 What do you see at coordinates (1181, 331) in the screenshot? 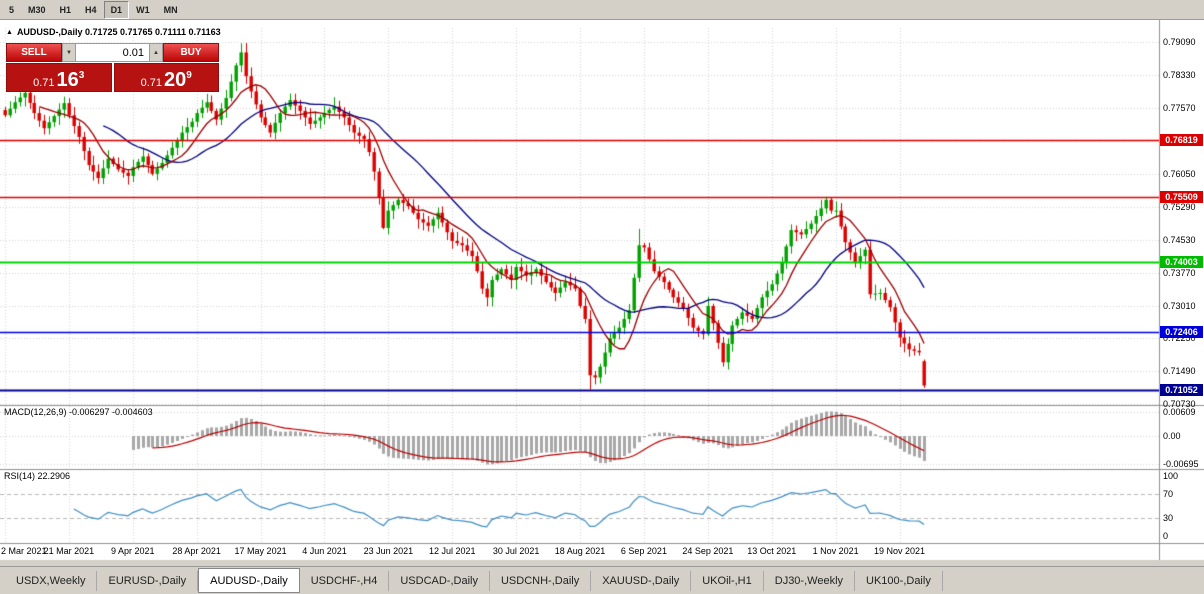
I see `price-level-badge-0.72406: 0.72406` at bounding box center [1181, 331].